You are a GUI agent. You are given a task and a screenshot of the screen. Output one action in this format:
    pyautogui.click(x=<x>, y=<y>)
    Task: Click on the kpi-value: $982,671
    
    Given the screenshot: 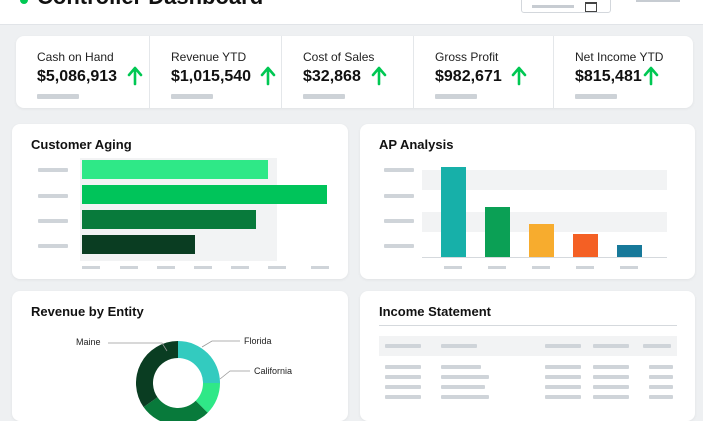 What is the action you would take?
    pyautogui.click(x=468, y=76)
    